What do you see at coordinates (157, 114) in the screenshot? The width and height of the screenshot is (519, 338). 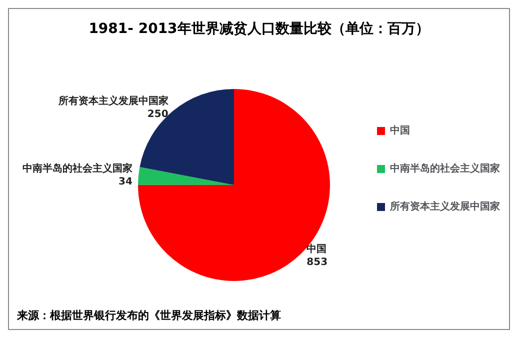 I see `data-label: 250` at bounding box center [157, 114].